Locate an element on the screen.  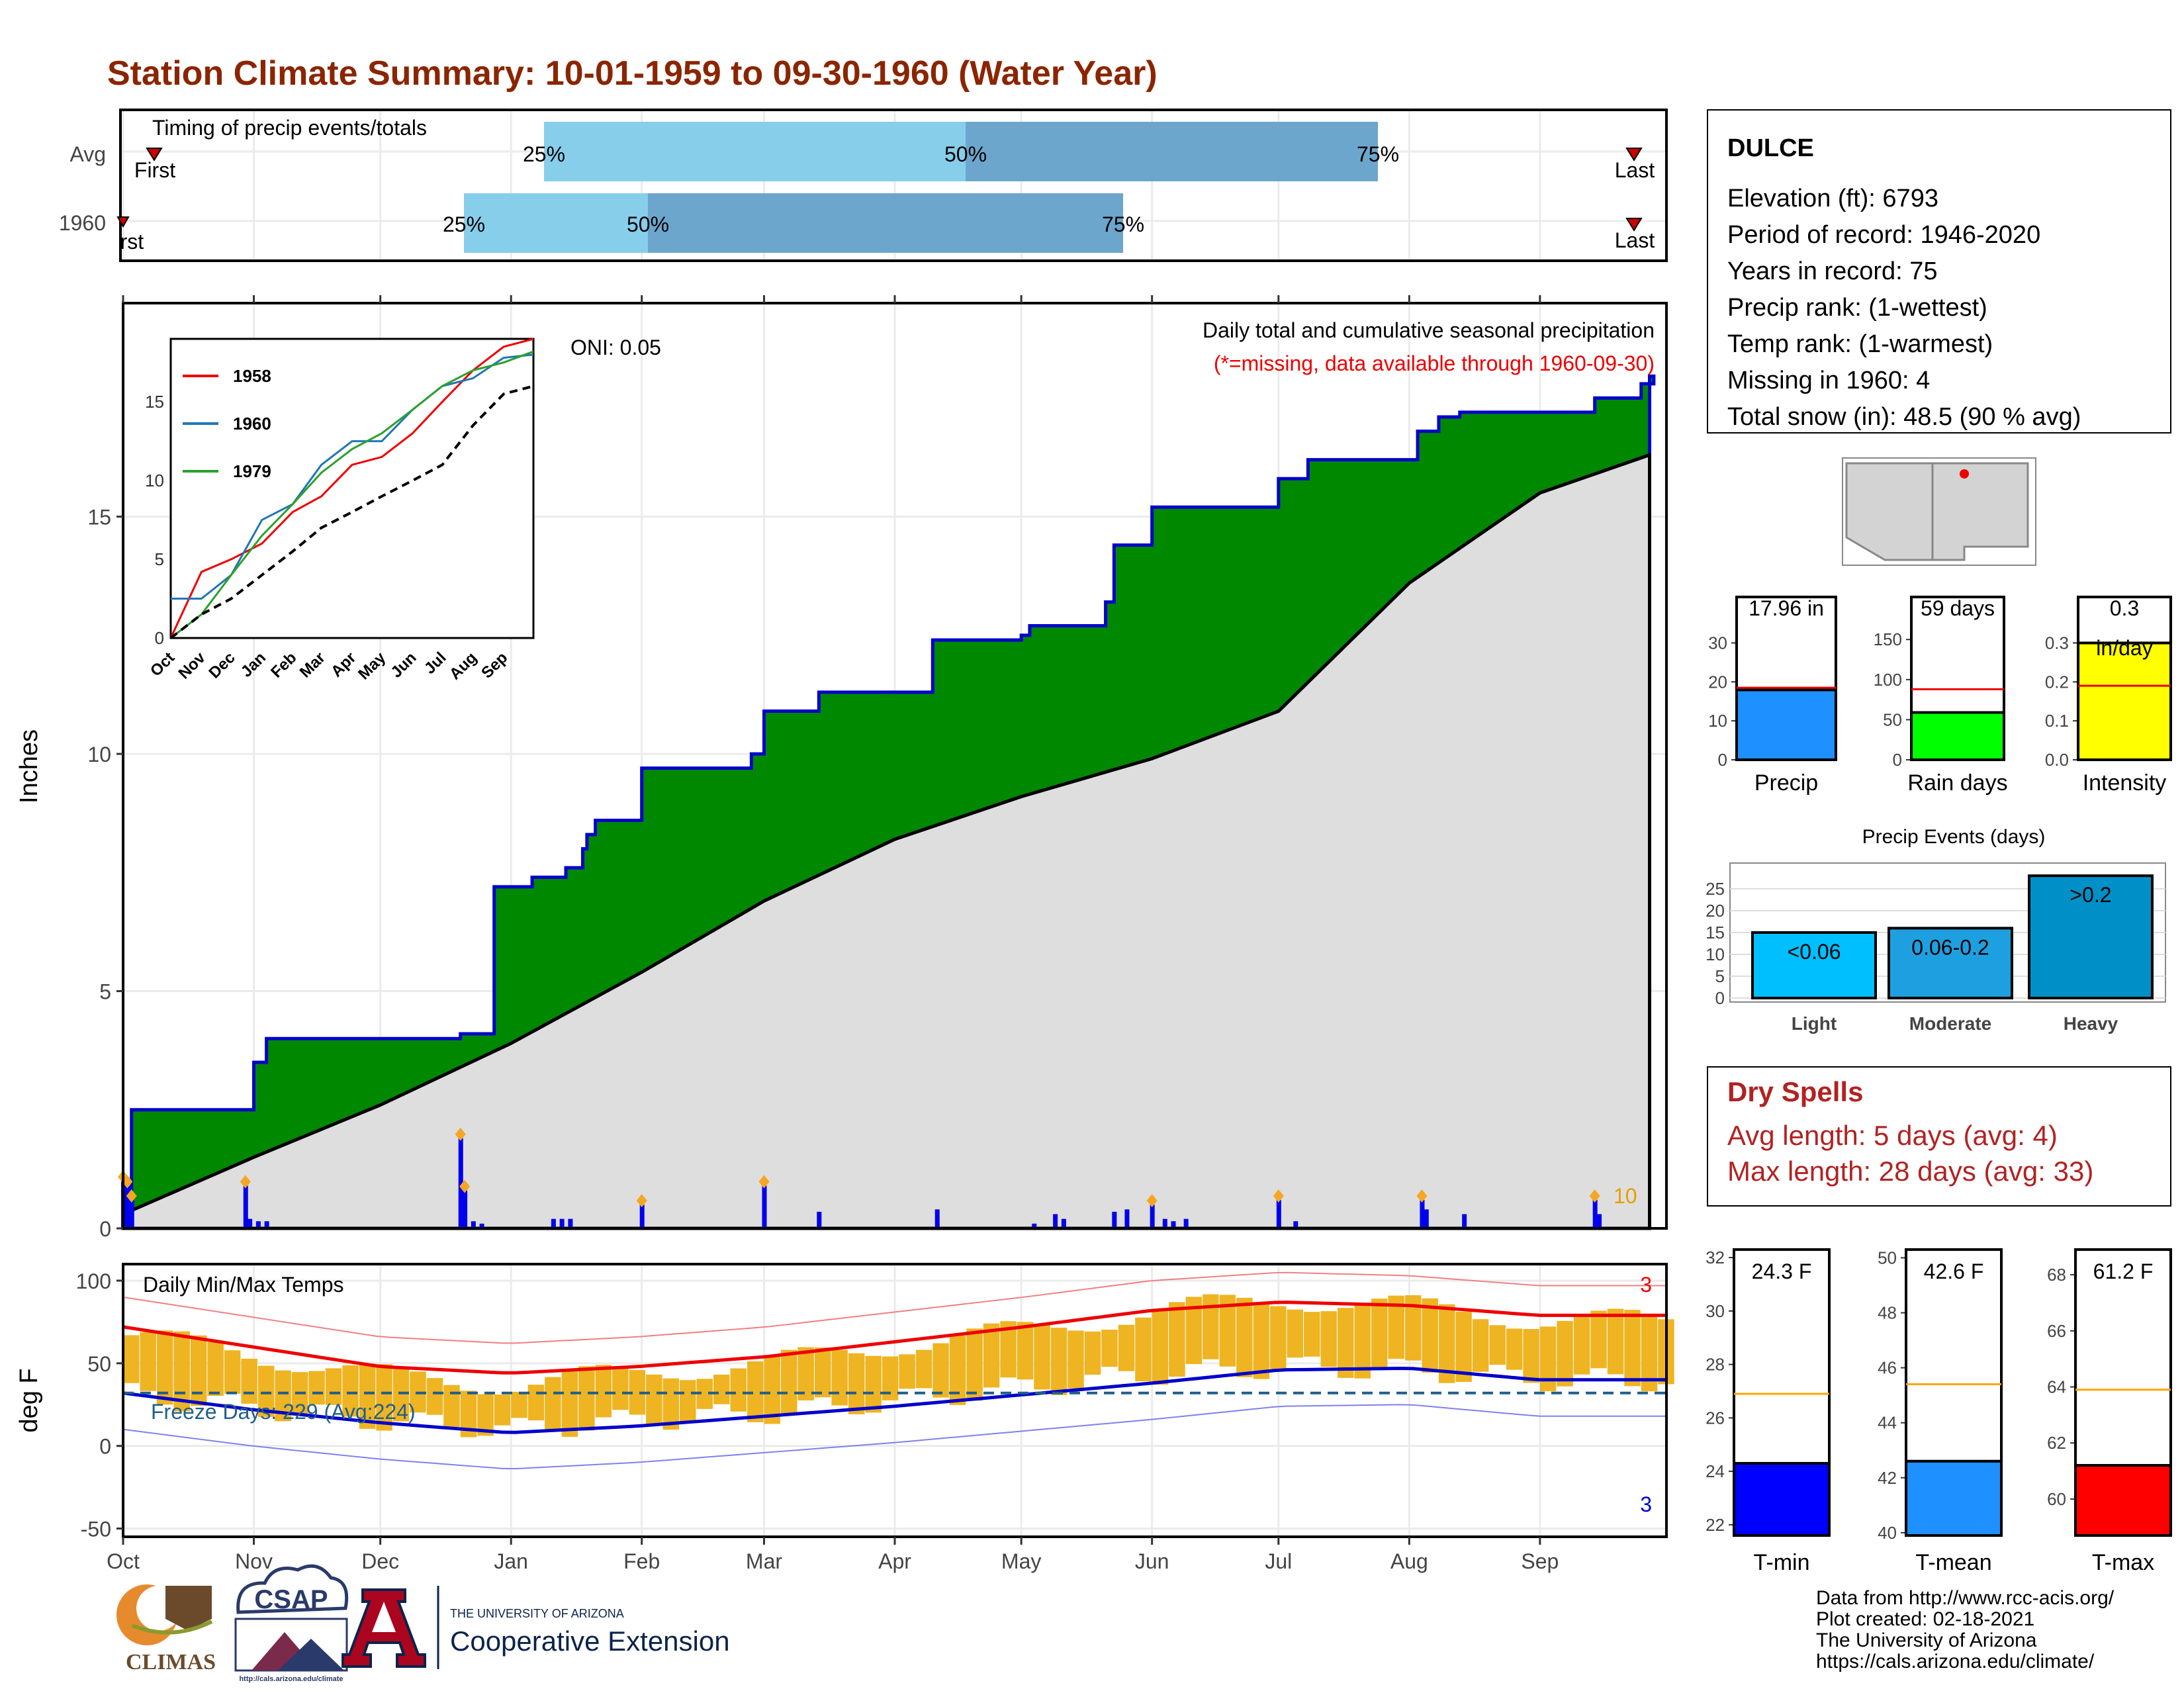
station-snow: Total snow (in): 48.5 (90 % avg) is located at coordinates (1904, 417).